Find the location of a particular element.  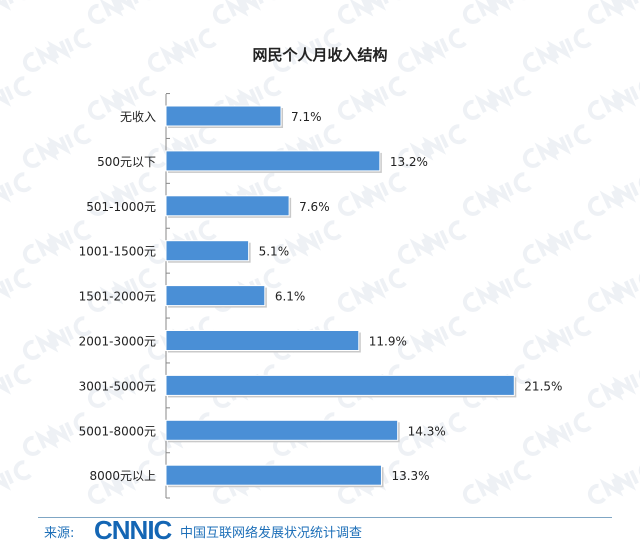

cnnic-logo: CNNIC is located at coordinates (133, 530).